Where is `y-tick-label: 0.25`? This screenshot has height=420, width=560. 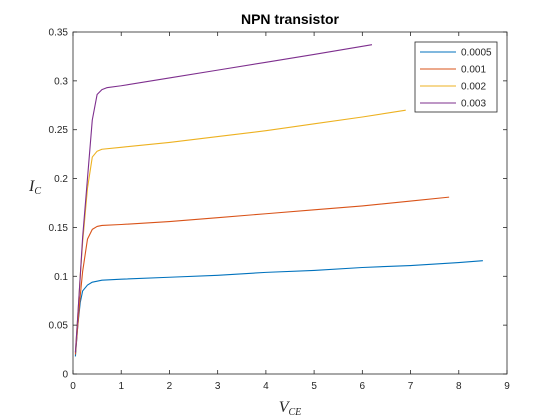 y-tick-label: 0.25 is located at coordinates (59, 130).